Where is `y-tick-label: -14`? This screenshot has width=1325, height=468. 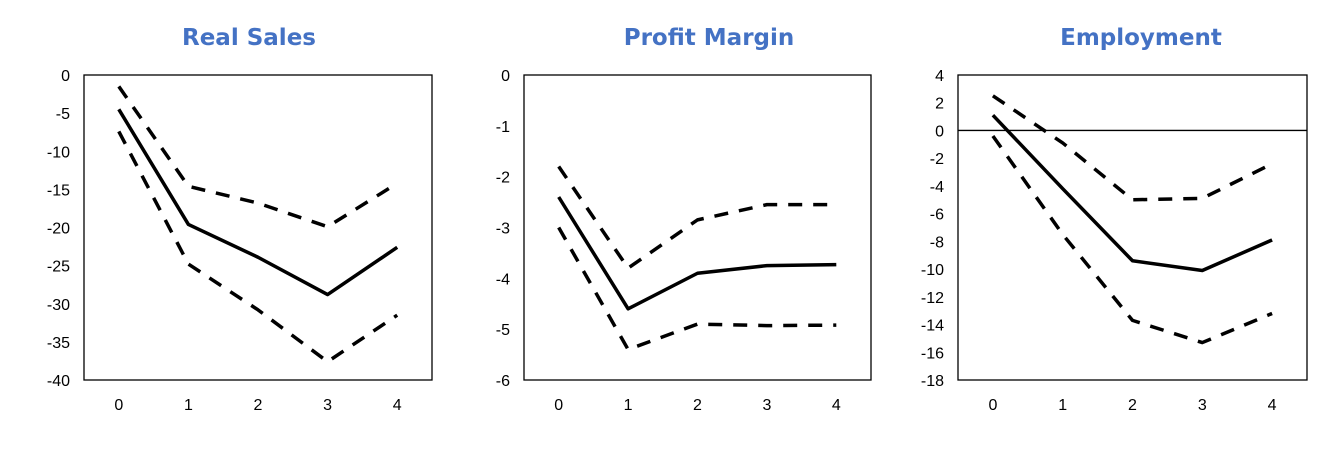
y-tick-label: -14 is located at coordinates (932, 326).